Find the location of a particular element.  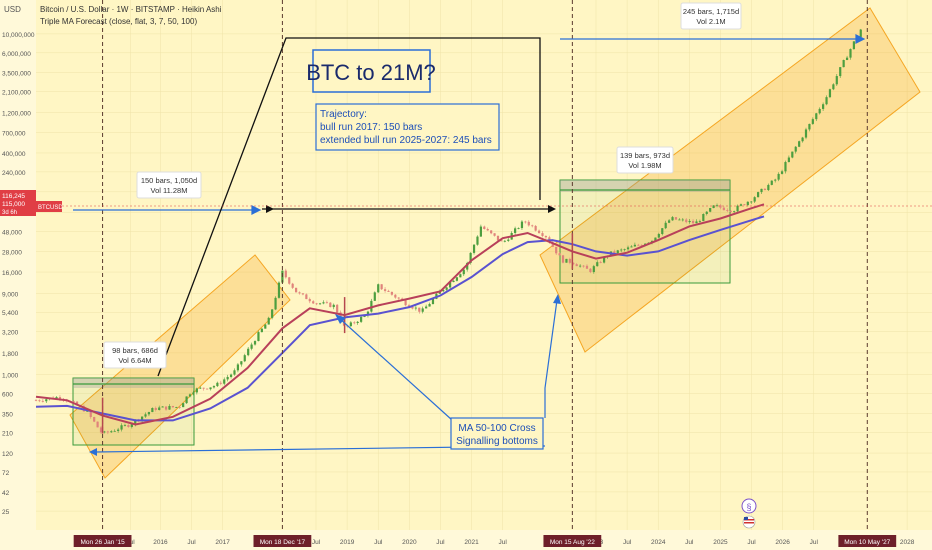

price-tag-1: 116,245 is located at coordinates (13, 196).